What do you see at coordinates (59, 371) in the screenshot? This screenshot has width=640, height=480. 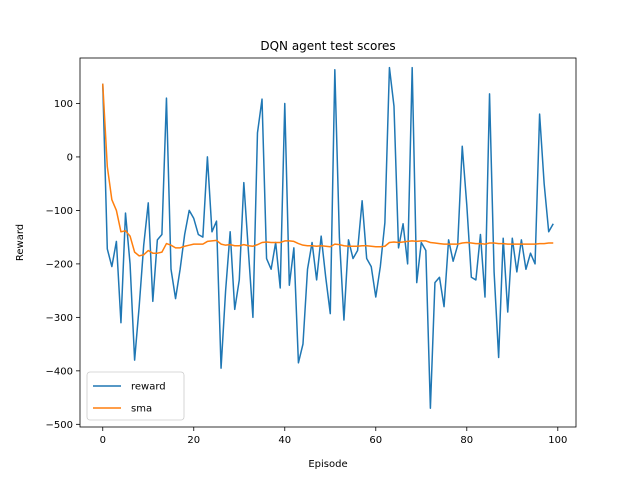 I see `y-tick-label: −400` at bounding box center [59, 371].